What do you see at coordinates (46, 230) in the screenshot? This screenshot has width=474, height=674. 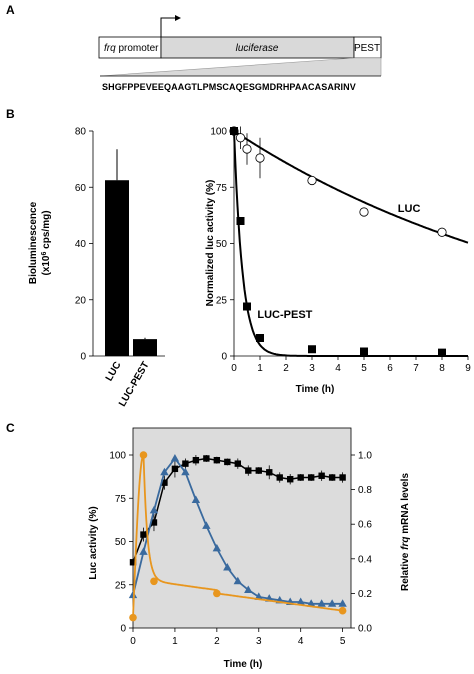 I see `bar-ylabel-suffix: cps/mg)` at bounding box center [46, 230].